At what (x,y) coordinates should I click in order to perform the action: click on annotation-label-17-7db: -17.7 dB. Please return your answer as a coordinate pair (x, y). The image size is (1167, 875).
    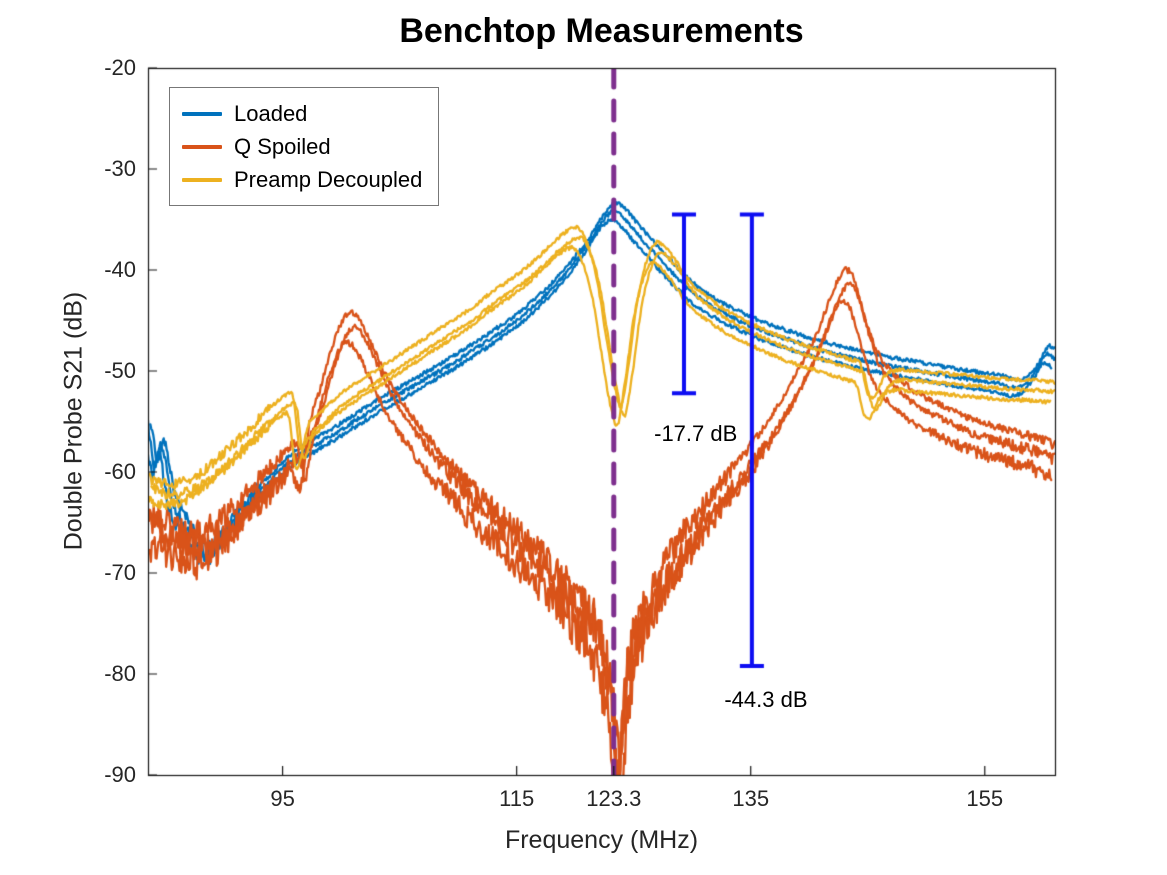
    Looking at the image, I should click on (696, 433).